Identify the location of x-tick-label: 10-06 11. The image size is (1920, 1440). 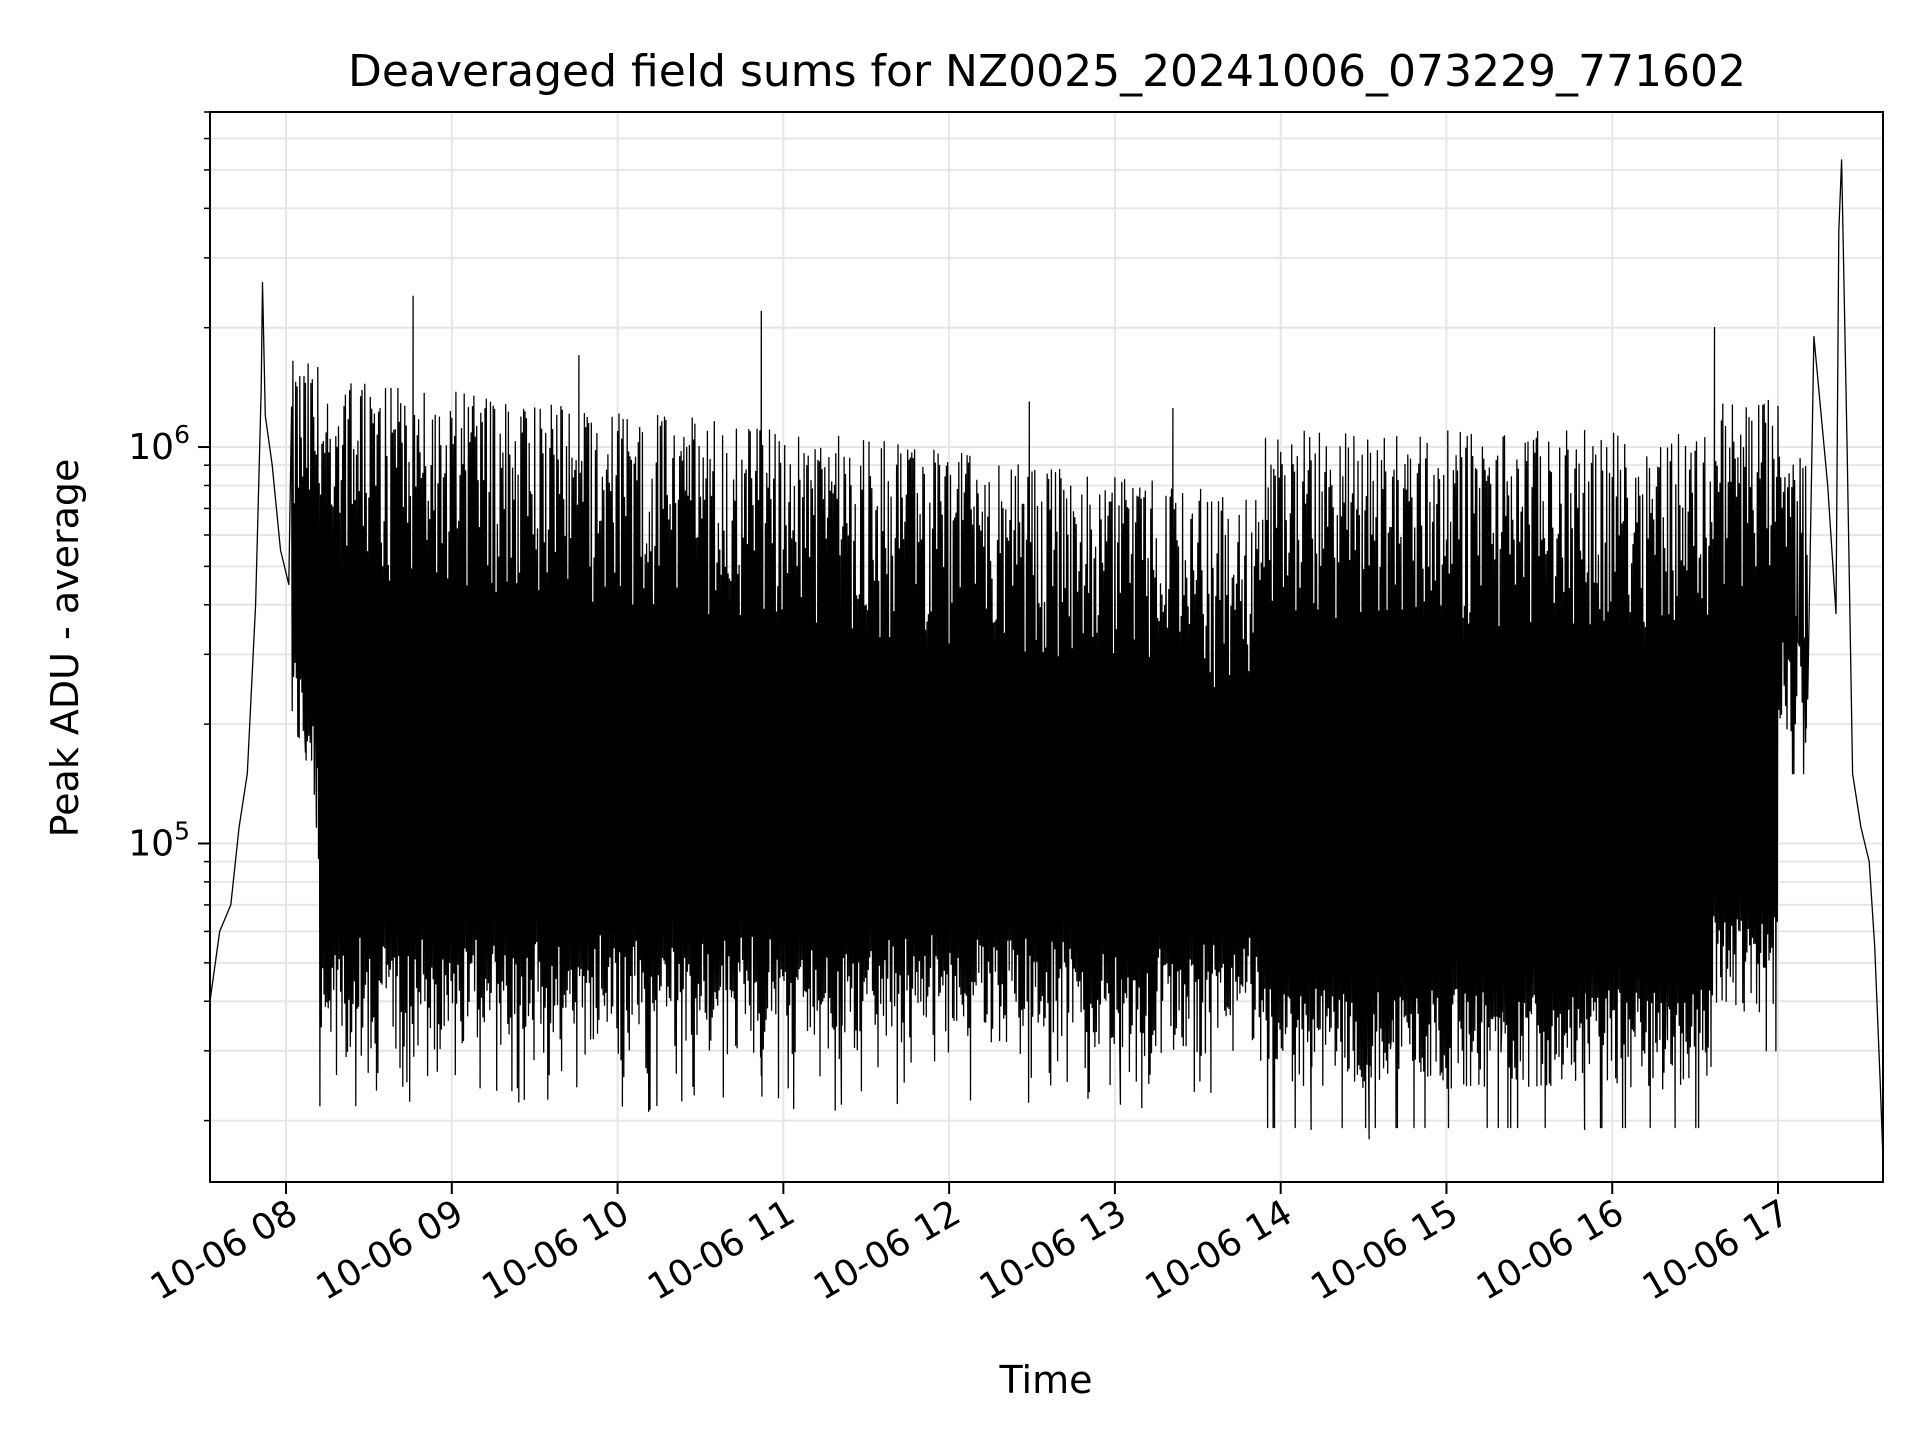
(721, 1250).